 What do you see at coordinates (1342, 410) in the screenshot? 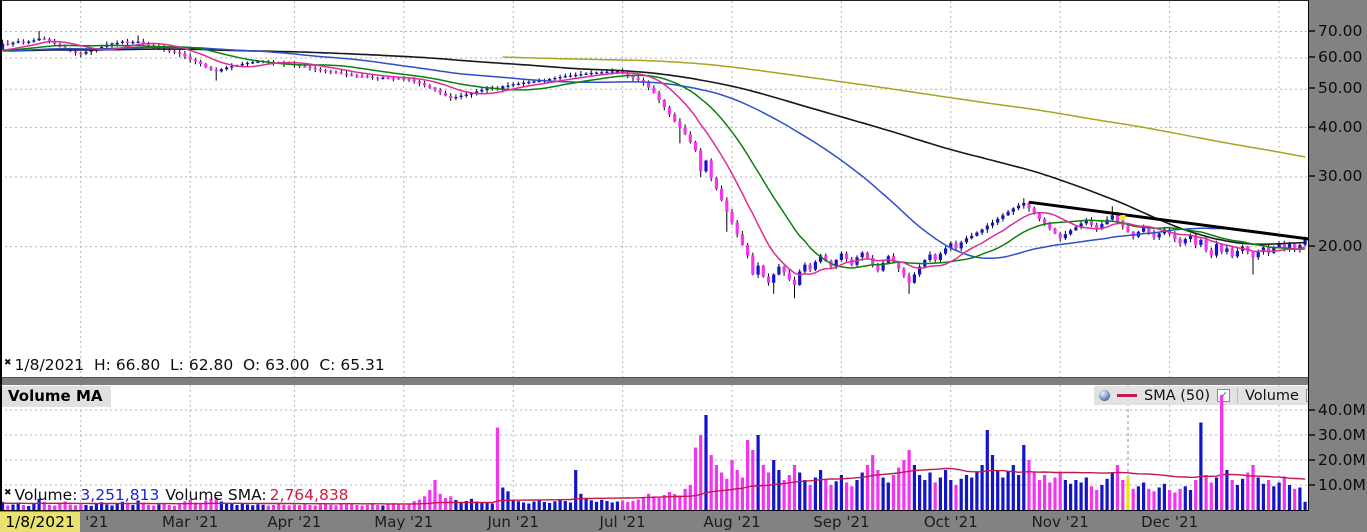
I see `volume-axis-label: 40.0M` at bounding box center [1342, 410].